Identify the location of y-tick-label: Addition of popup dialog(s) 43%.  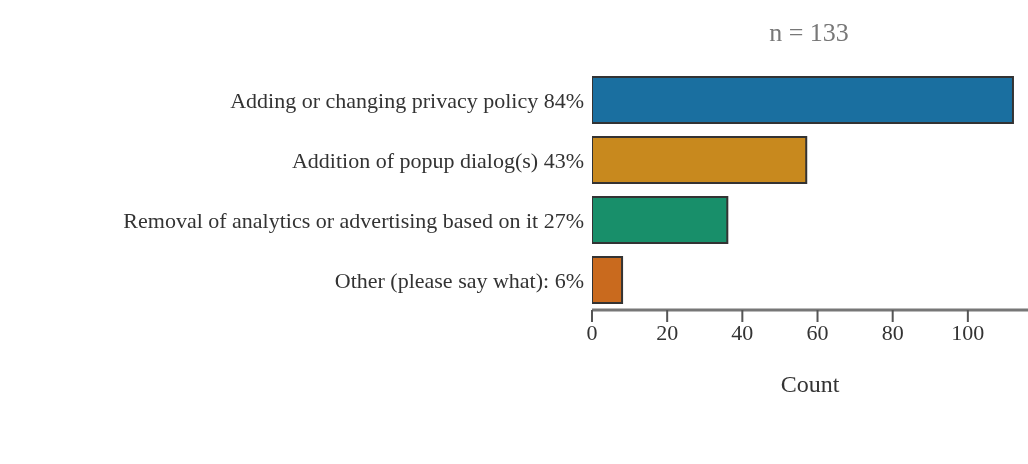
(437, 160).